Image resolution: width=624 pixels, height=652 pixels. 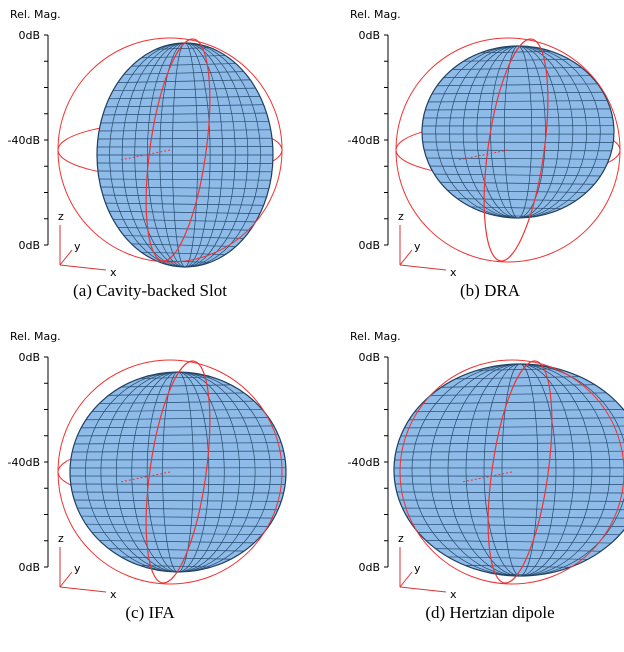 What do you see at coordinates (490, 290) in the screenshot?
I see `caption: (b) DRA` at bounding box center [490, 290].